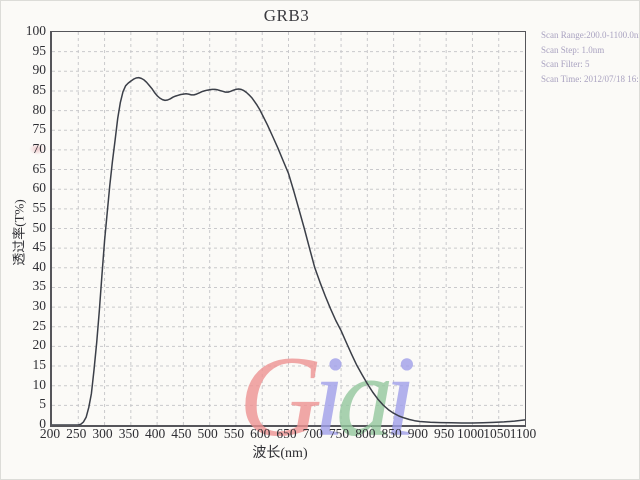 This screenshot has width=640, height=480. What do you see at coordinates (42, 404) in the screenshot?
I see `y-tick-label: 5` at bounding box center [42, 404].